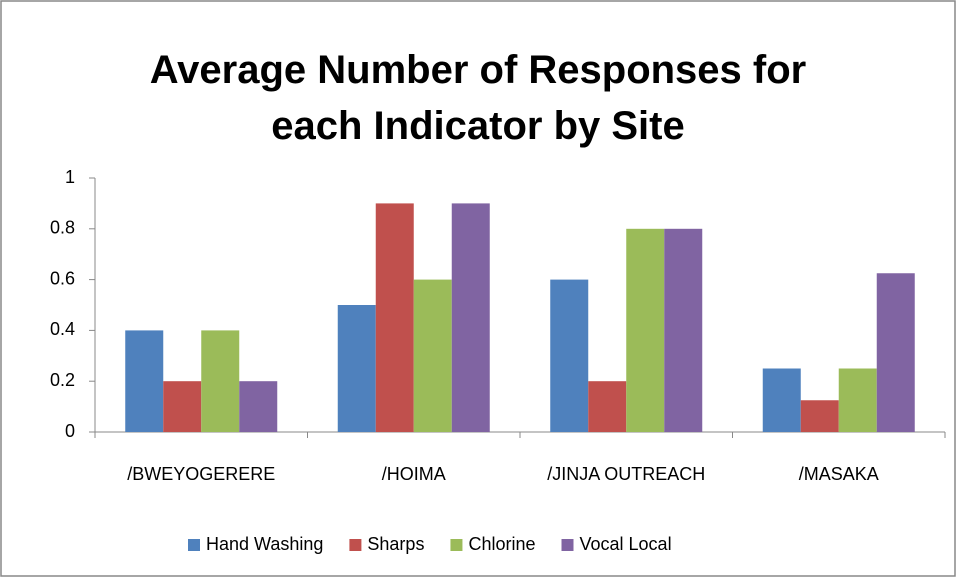  Describe the element at coordinates (62, 380) in the screenshot. I see `y-tick-label: 0.2` at that location.